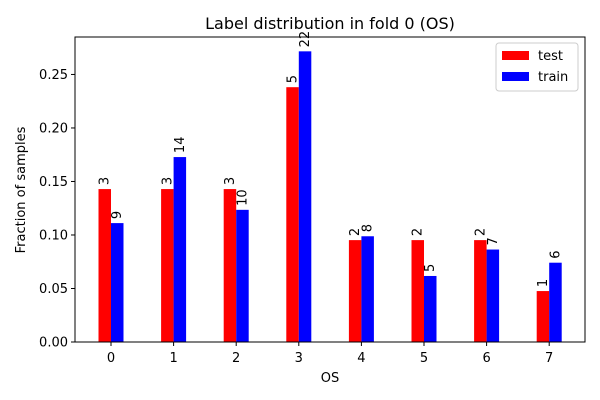 The width and height of the screenshot is (600, 400). Describe the element at coordinates (550, 56) in the screenshot. I see `legend-label-test: test` at that location.